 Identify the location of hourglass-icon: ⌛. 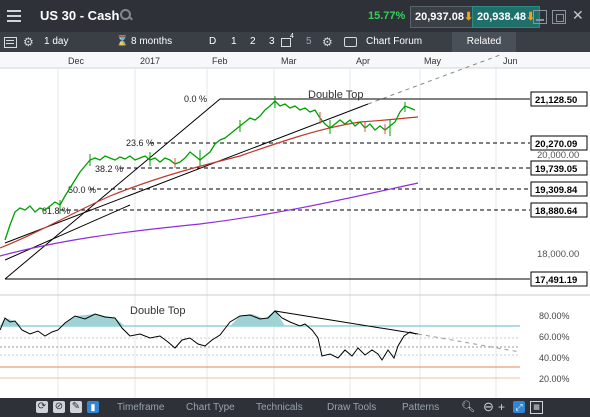
(122, 41).